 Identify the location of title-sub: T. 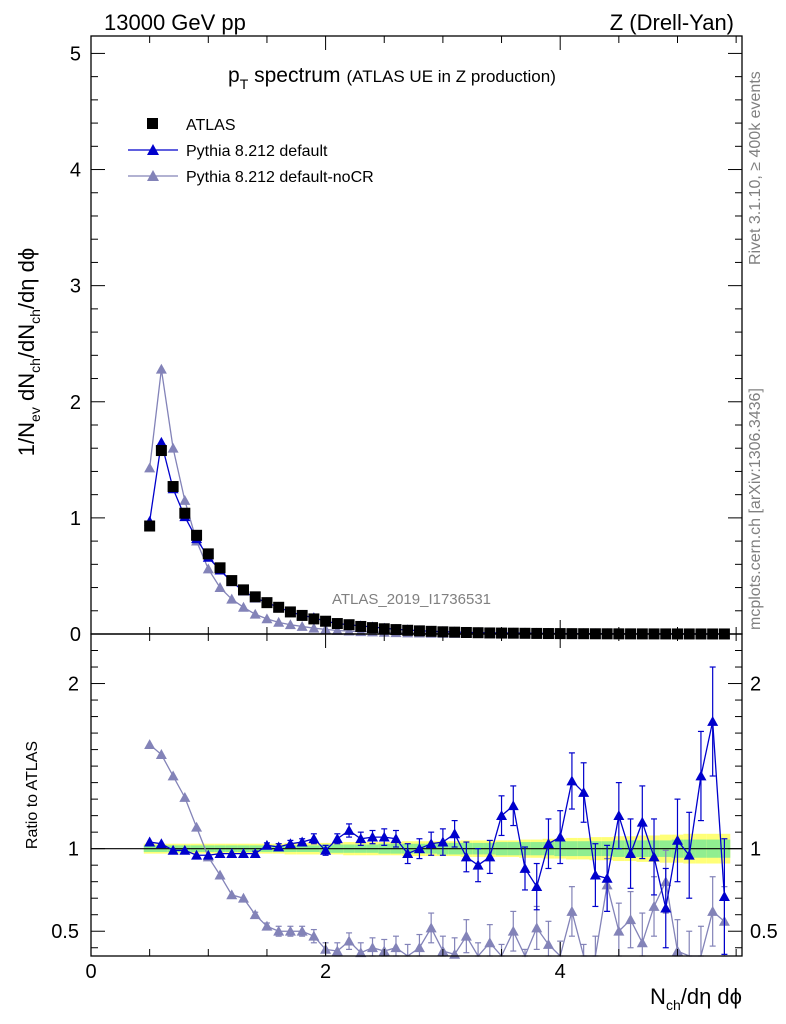
(244, 84).